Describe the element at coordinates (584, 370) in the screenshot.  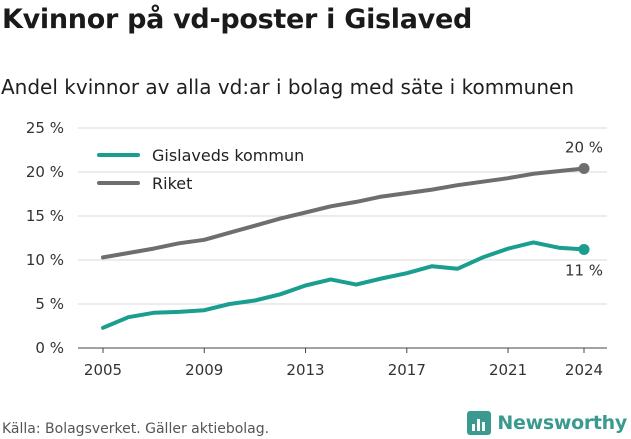
I see `x-tick-label: 2024` at that location.